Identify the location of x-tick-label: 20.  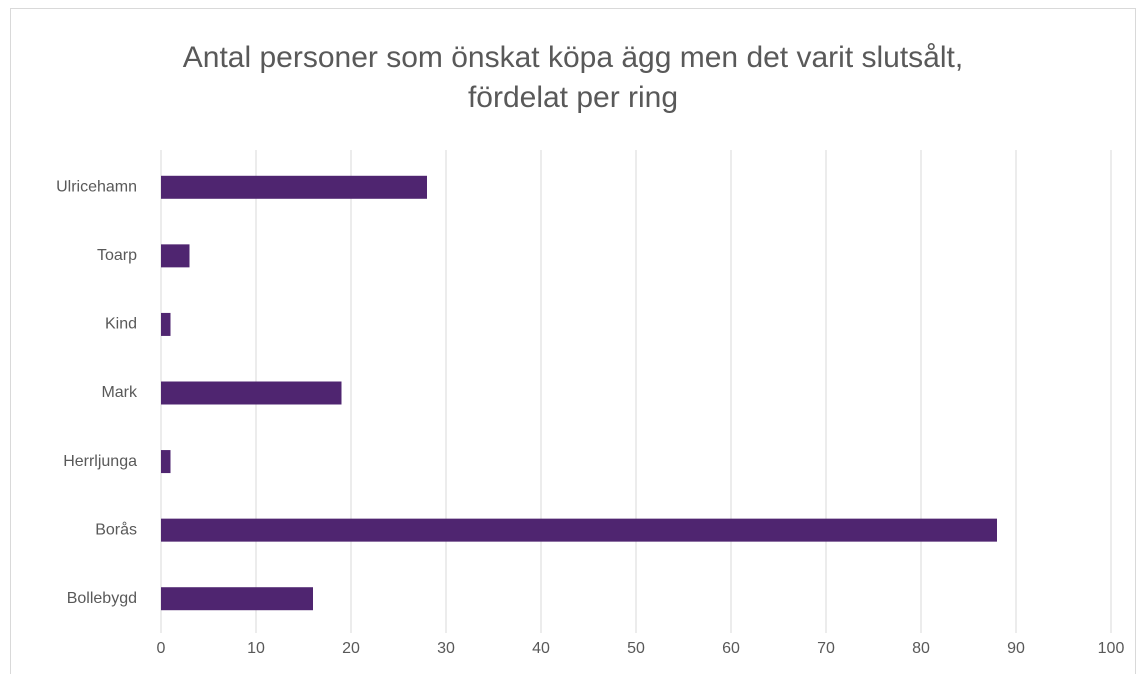
(351, 648).